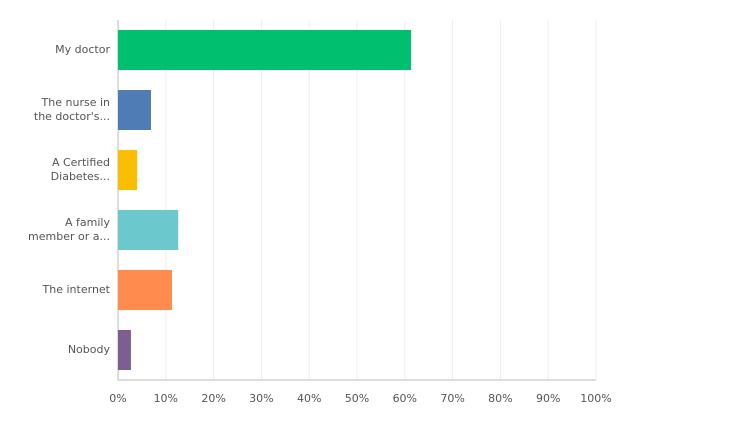  I want to click on x-tick-label: 60%, so click(405, 398).